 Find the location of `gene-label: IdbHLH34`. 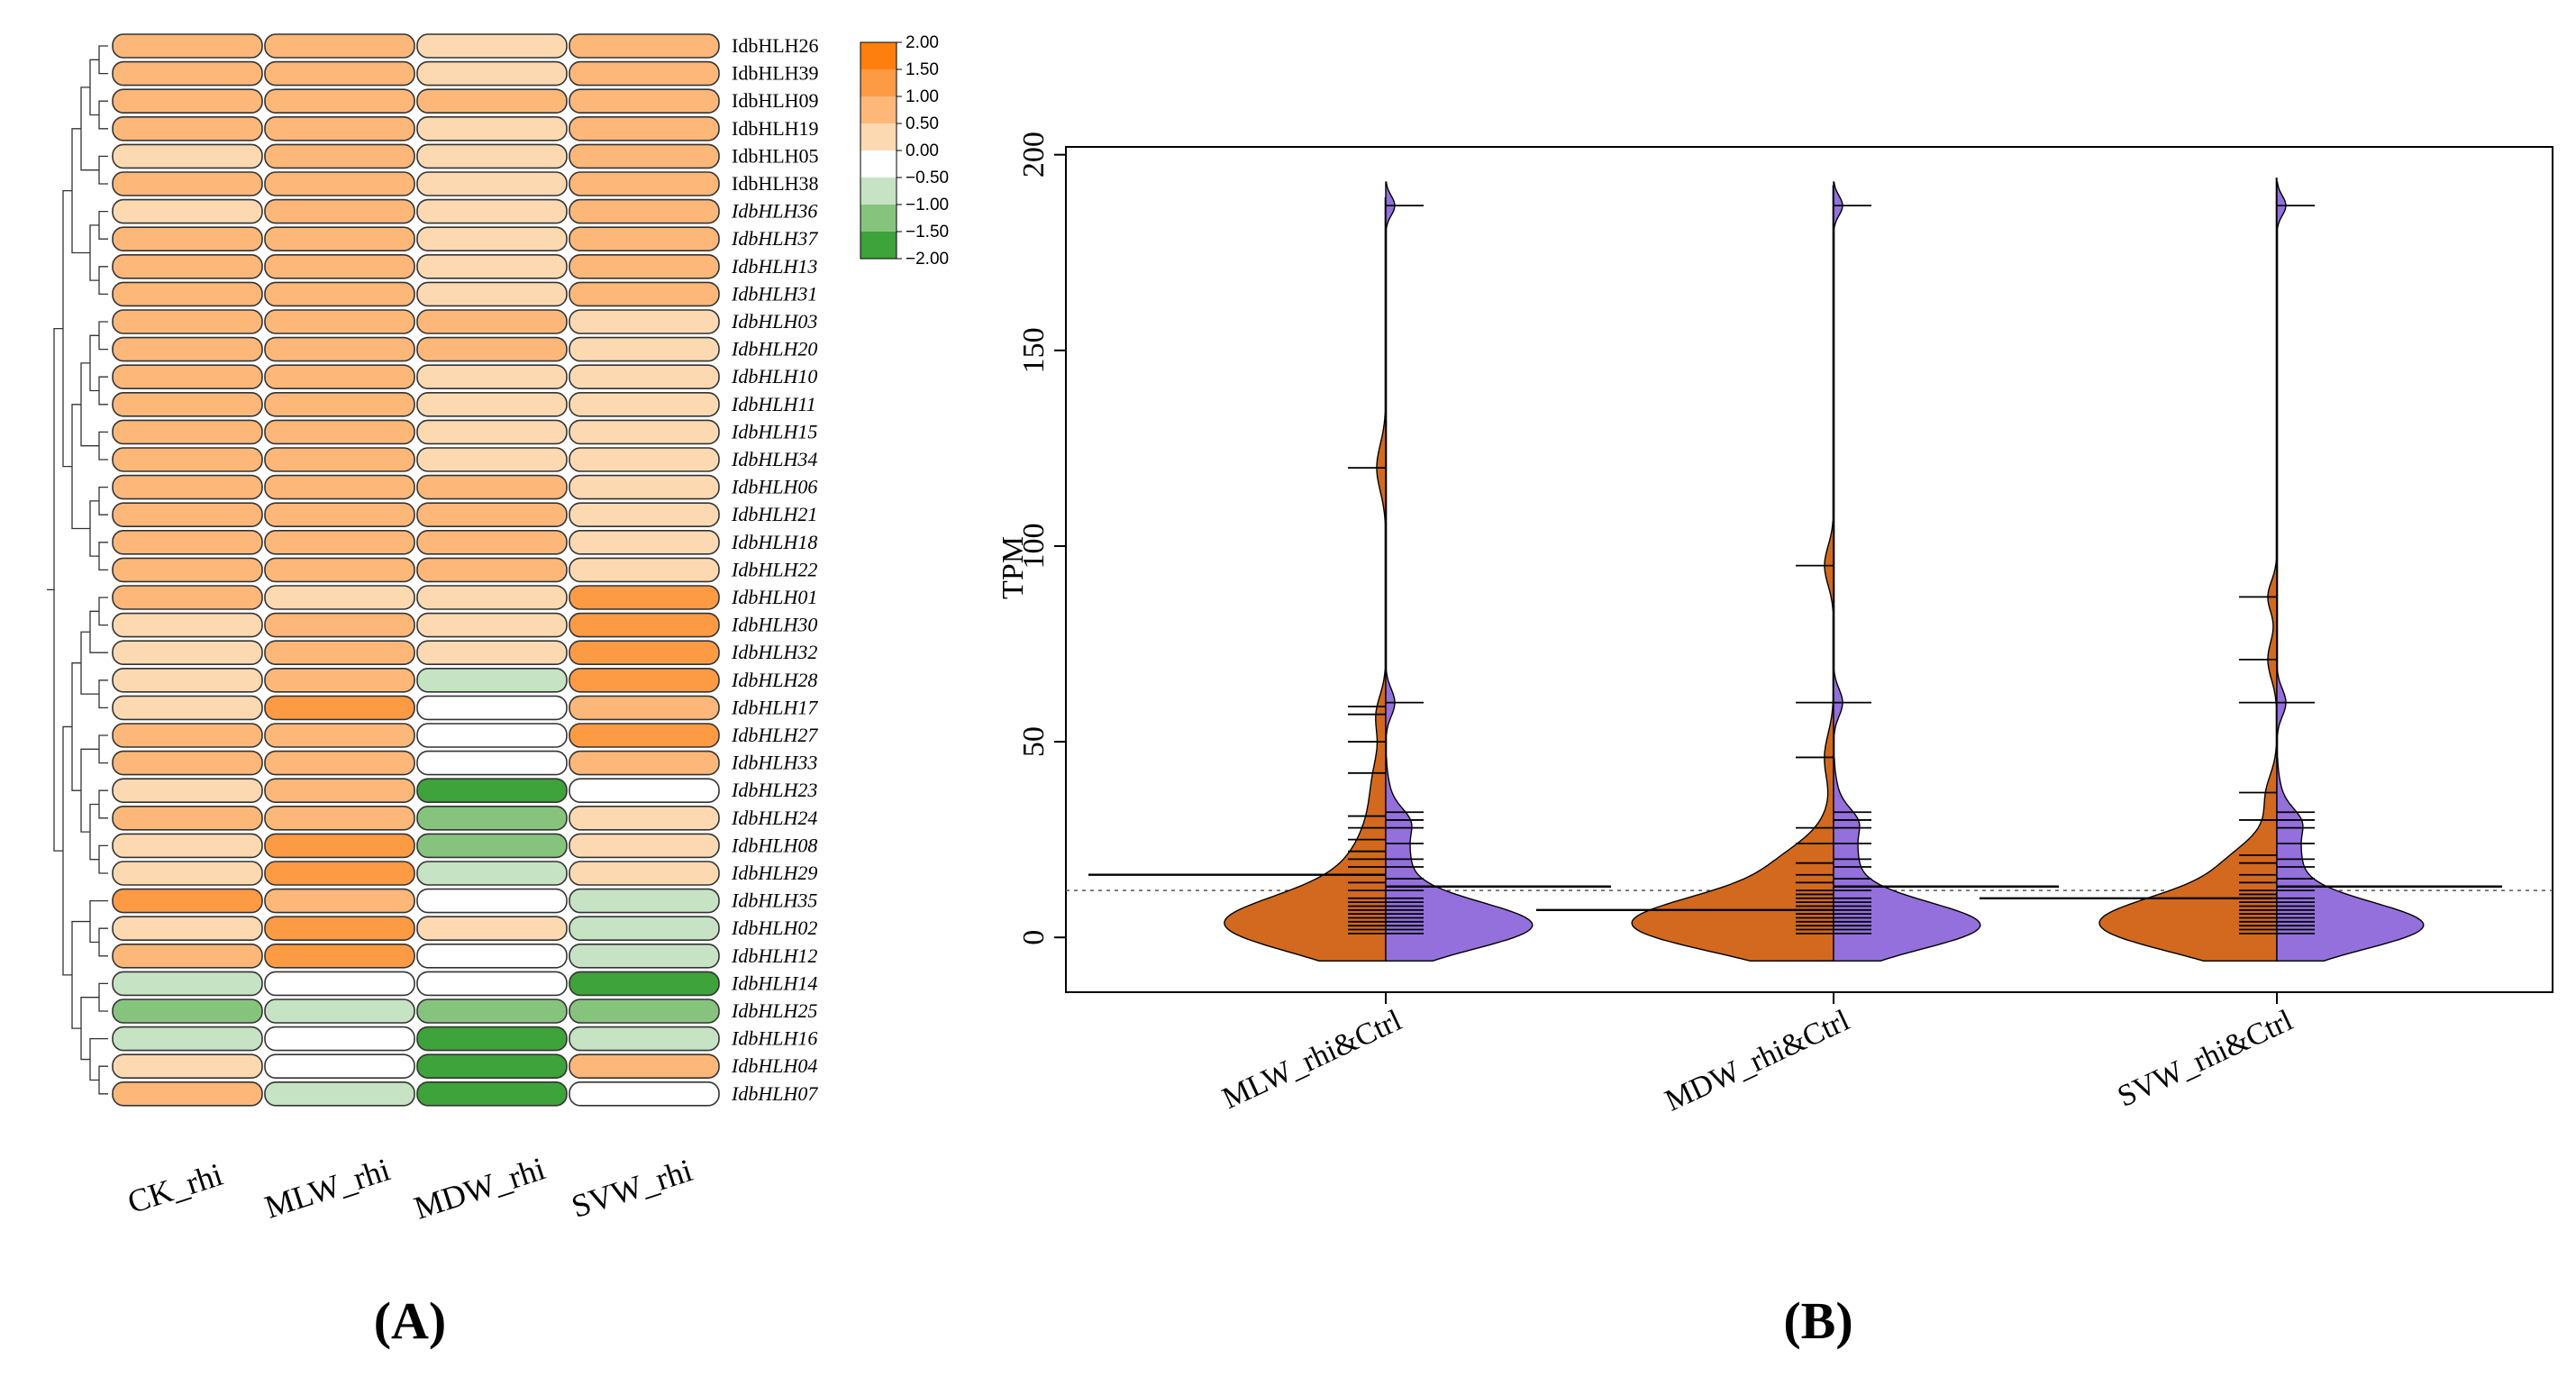

gene-label: IdbHLH34 is located at coordinates (774, 459).